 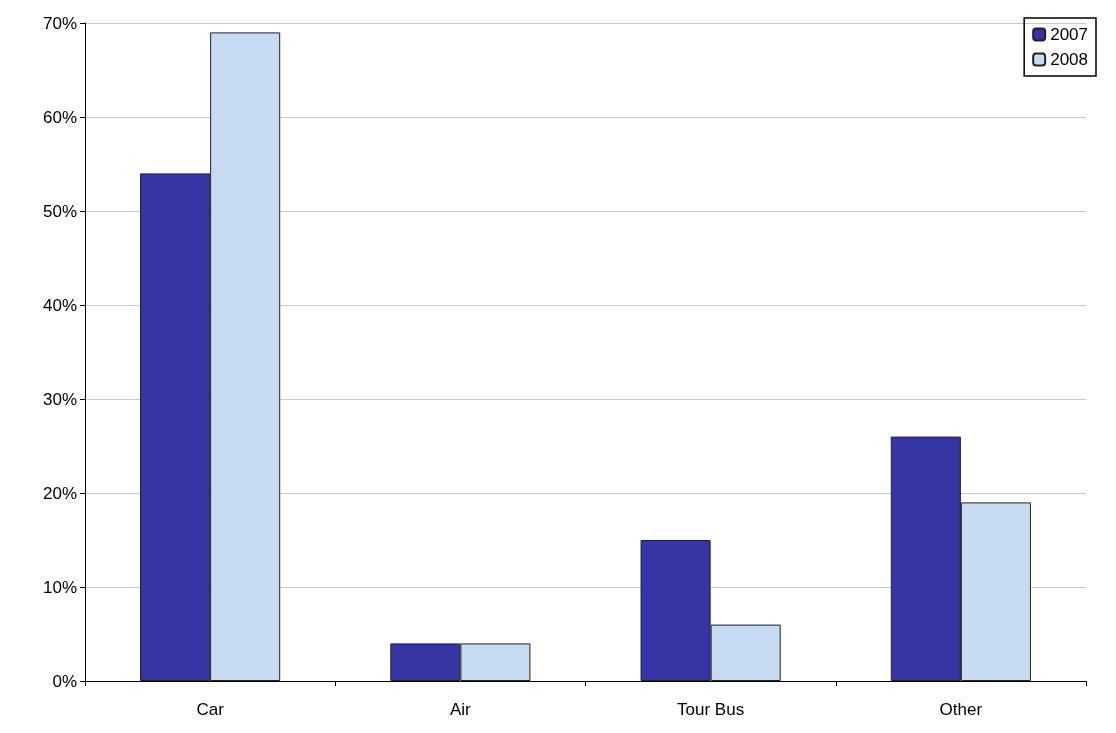 I want to click on y-tick-label: 20%, so click(x=59, y=493).